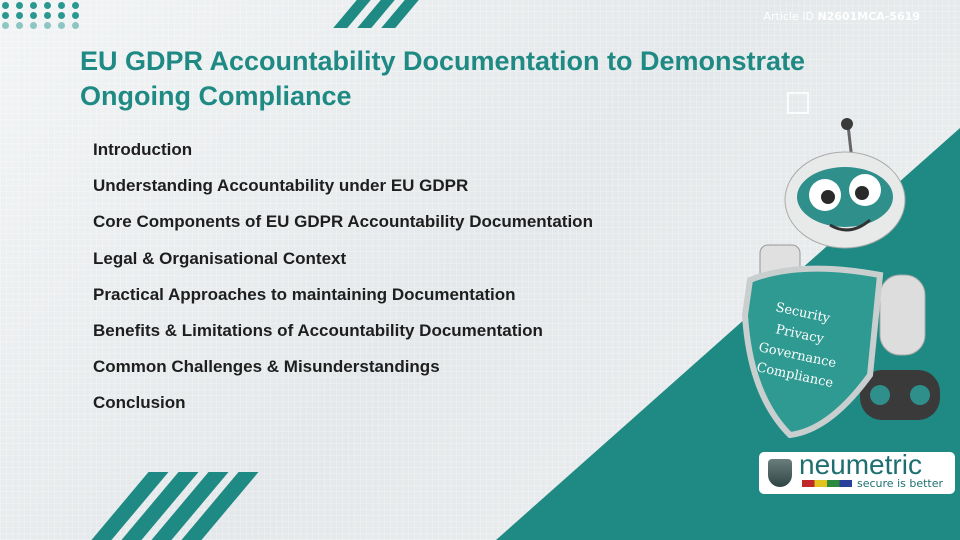  What do you see at coordinates (376, 14) in the screenshot?
I see `stripe-decoration-top` at bounding box center [376, 14].